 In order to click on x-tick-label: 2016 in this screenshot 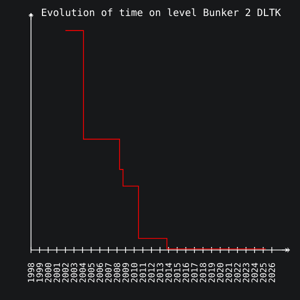, I will do `click(186, 272)`.